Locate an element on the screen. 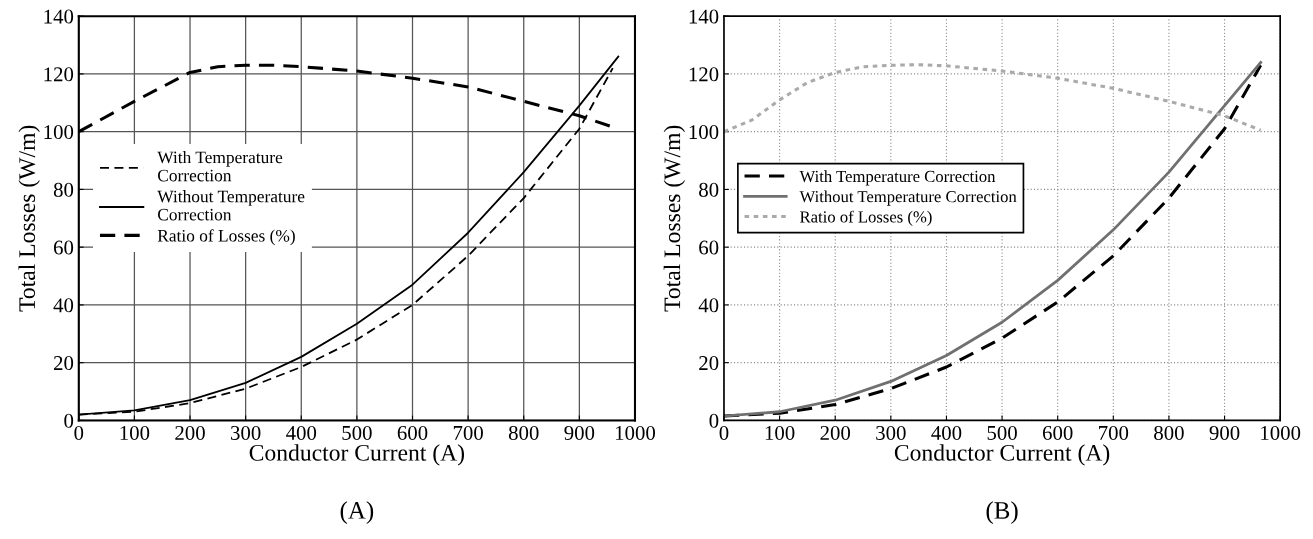 The width and height of the screenshot is (1313, 539). text: (A) is located at coordinates (357, 512).